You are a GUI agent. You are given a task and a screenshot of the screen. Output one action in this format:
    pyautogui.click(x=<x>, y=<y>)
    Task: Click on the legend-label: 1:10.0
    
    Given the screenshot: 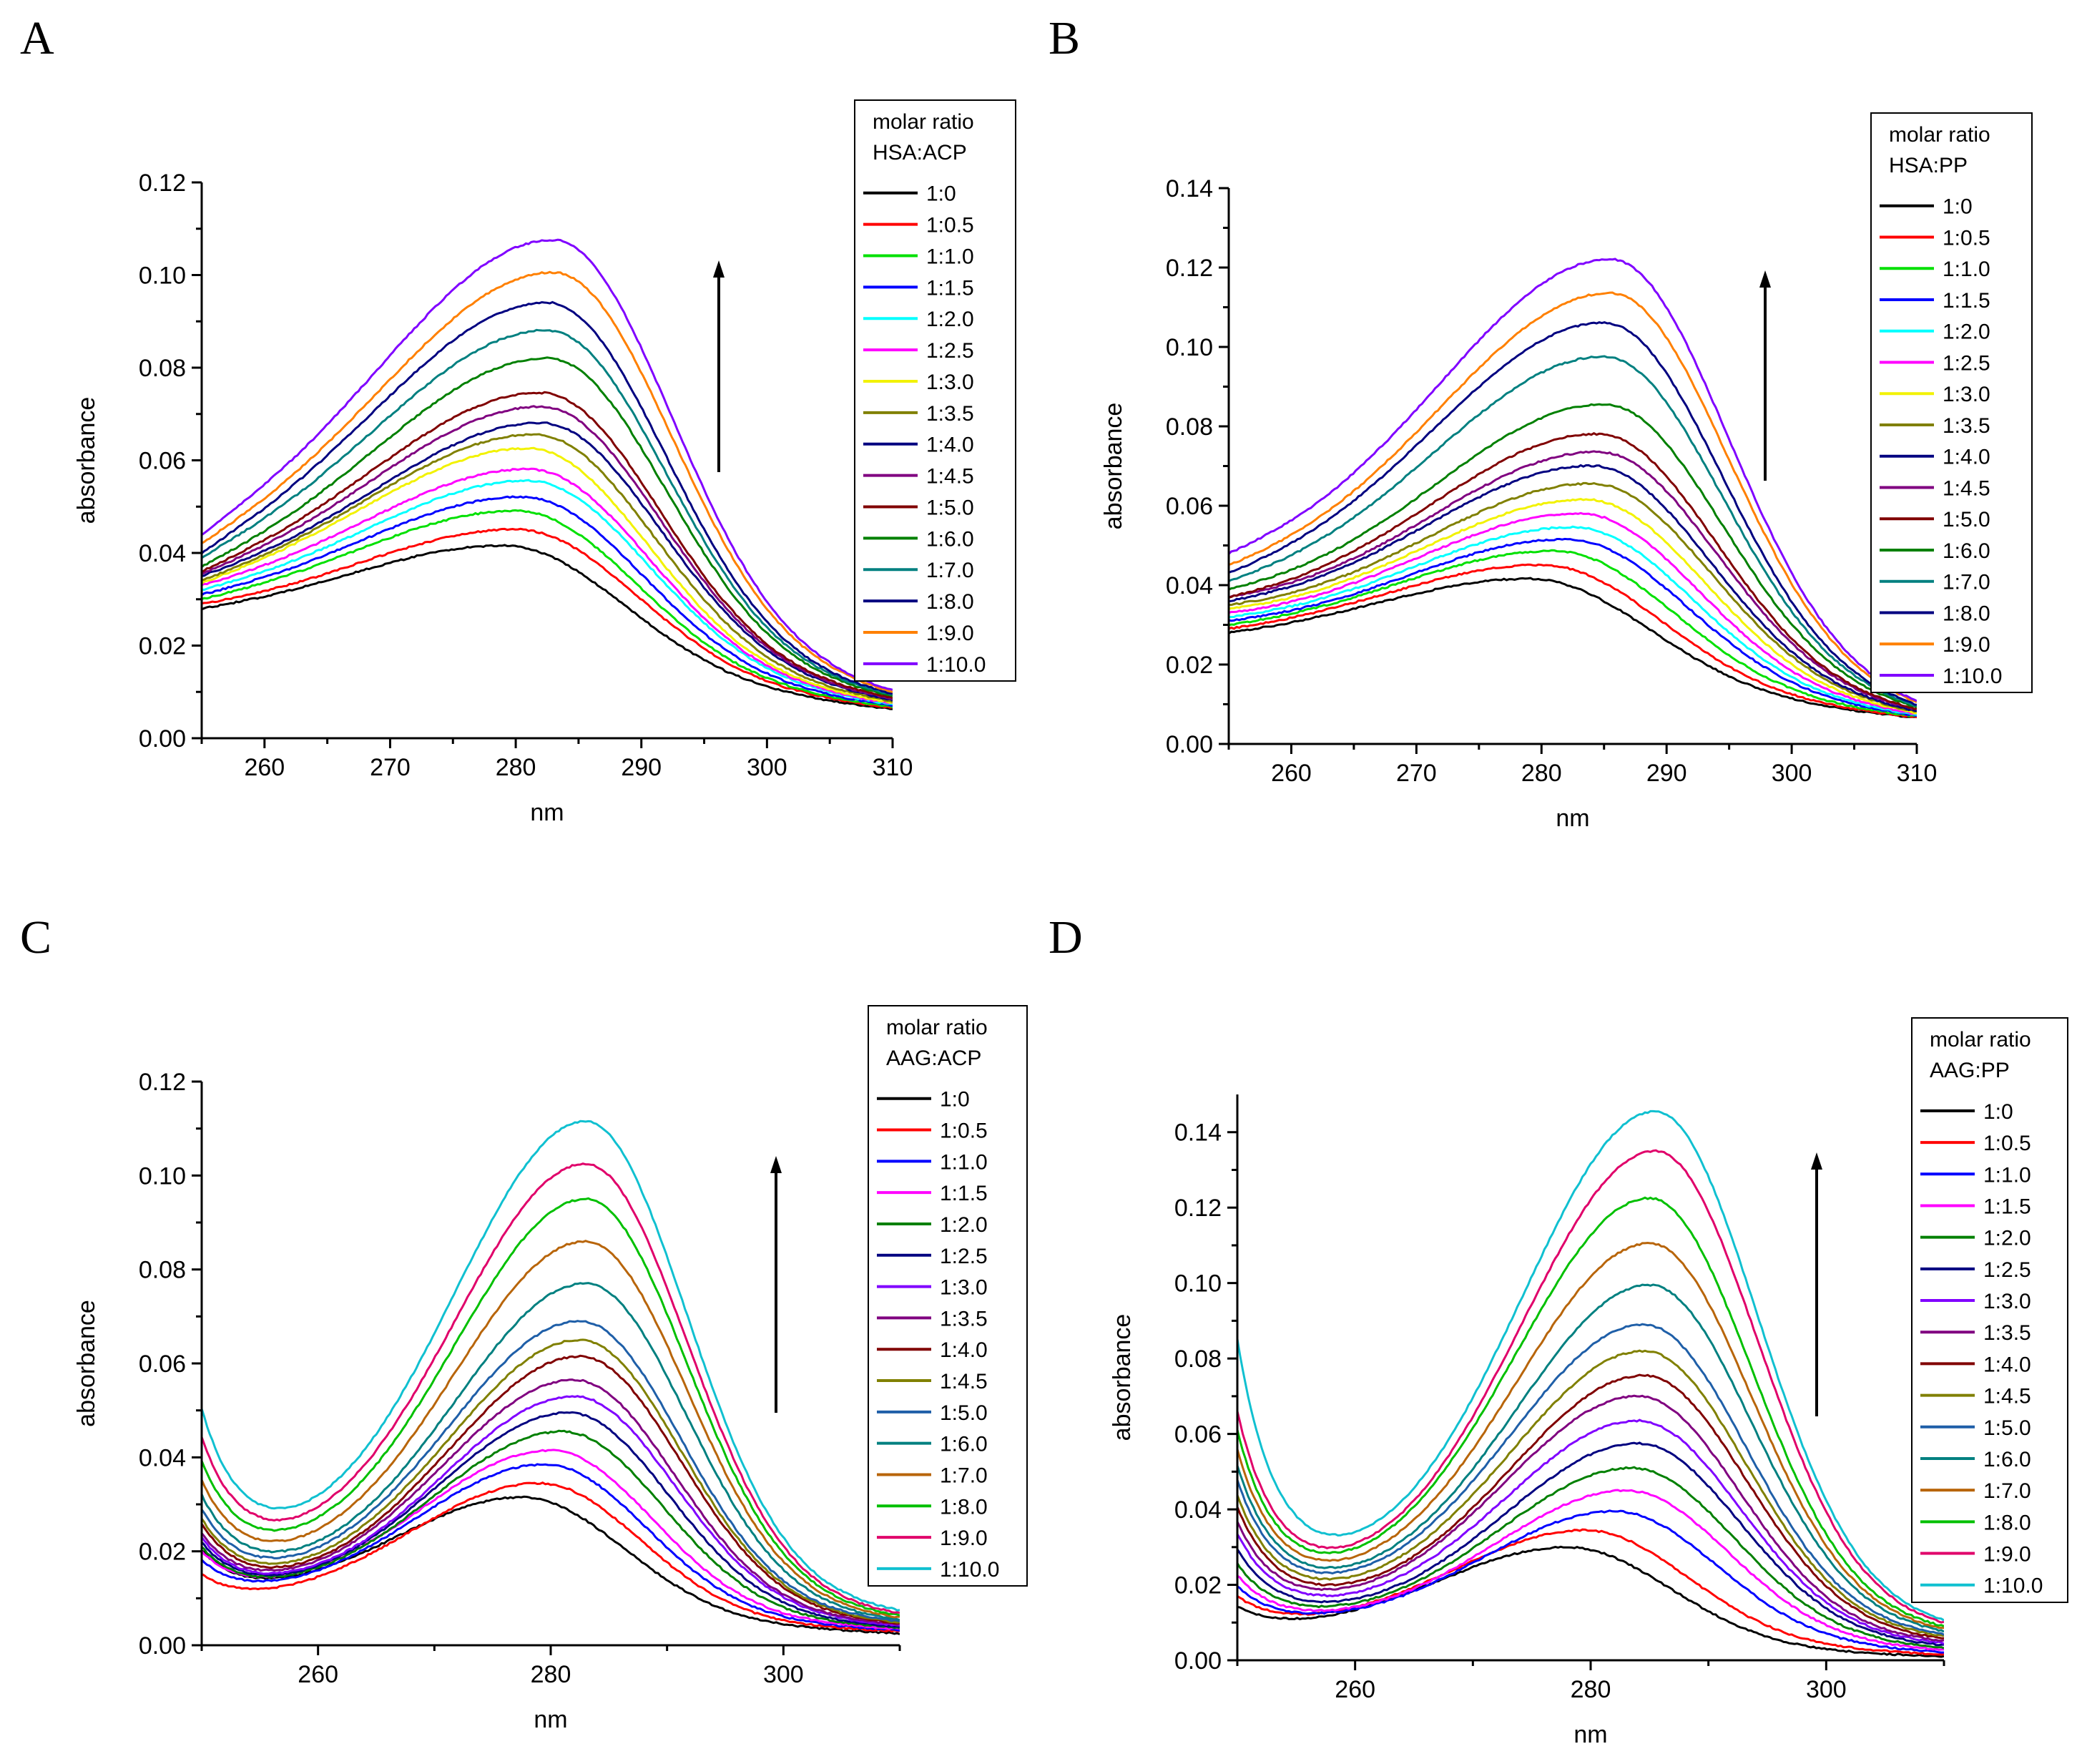 What is the action you would take?
    pyautogui.click(x=970, y=1570)
    